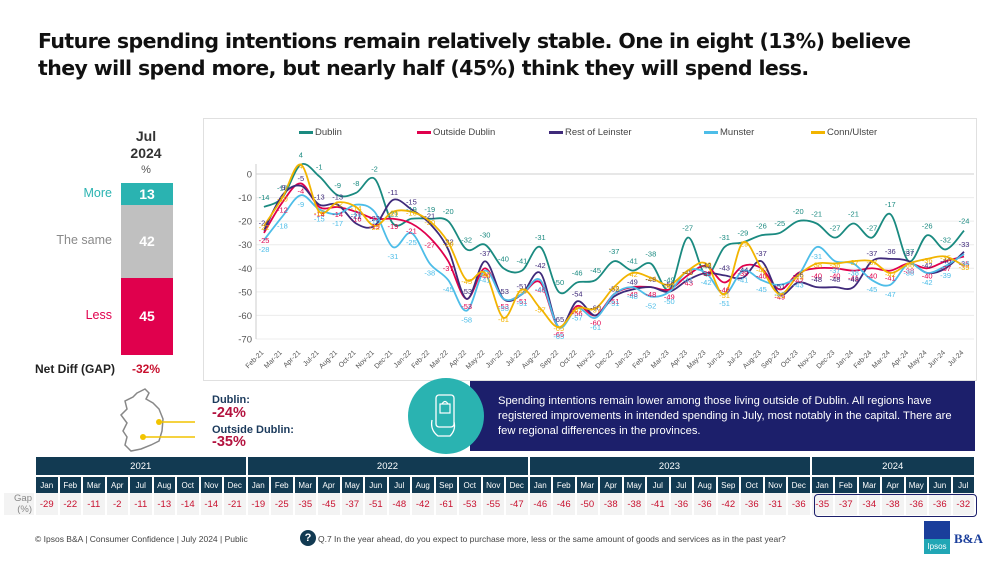  Describe the element at coordinates (937, 359) in the screenshot. I see `x-tick-label: Jun-24` at that location.